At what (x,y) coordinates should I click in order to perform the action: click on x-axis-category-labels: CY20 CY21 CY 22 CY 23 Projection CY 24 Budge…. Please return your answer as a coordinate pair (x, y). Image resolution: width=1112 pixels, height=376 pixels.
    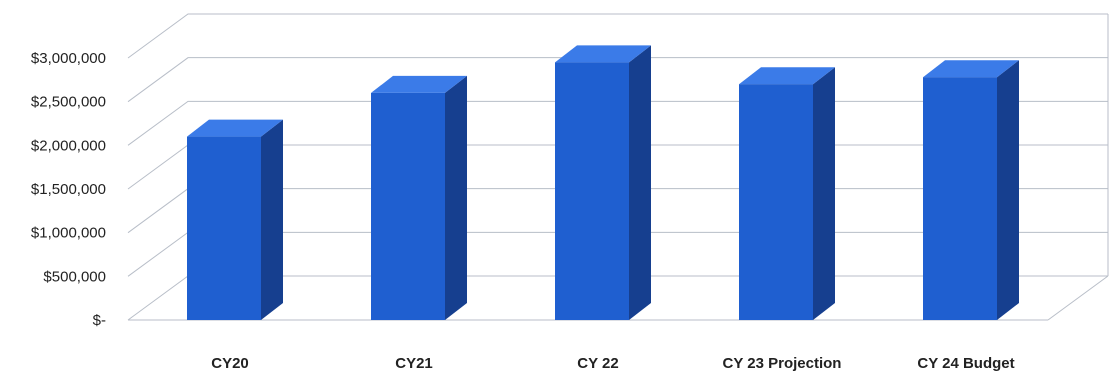
    Looking at the image, I should click on (612, 363).